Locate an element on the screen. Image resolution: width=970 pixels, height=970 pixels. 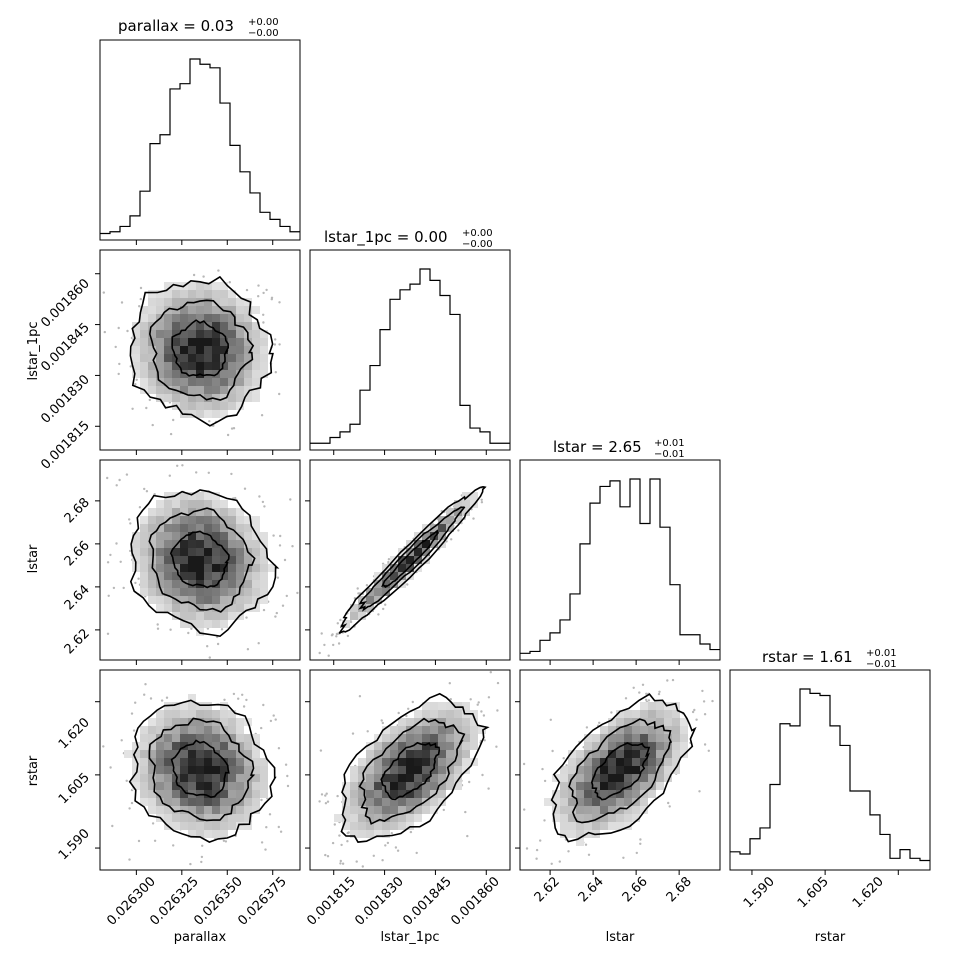
histogram-parallax is located at coordinates (200, 146).